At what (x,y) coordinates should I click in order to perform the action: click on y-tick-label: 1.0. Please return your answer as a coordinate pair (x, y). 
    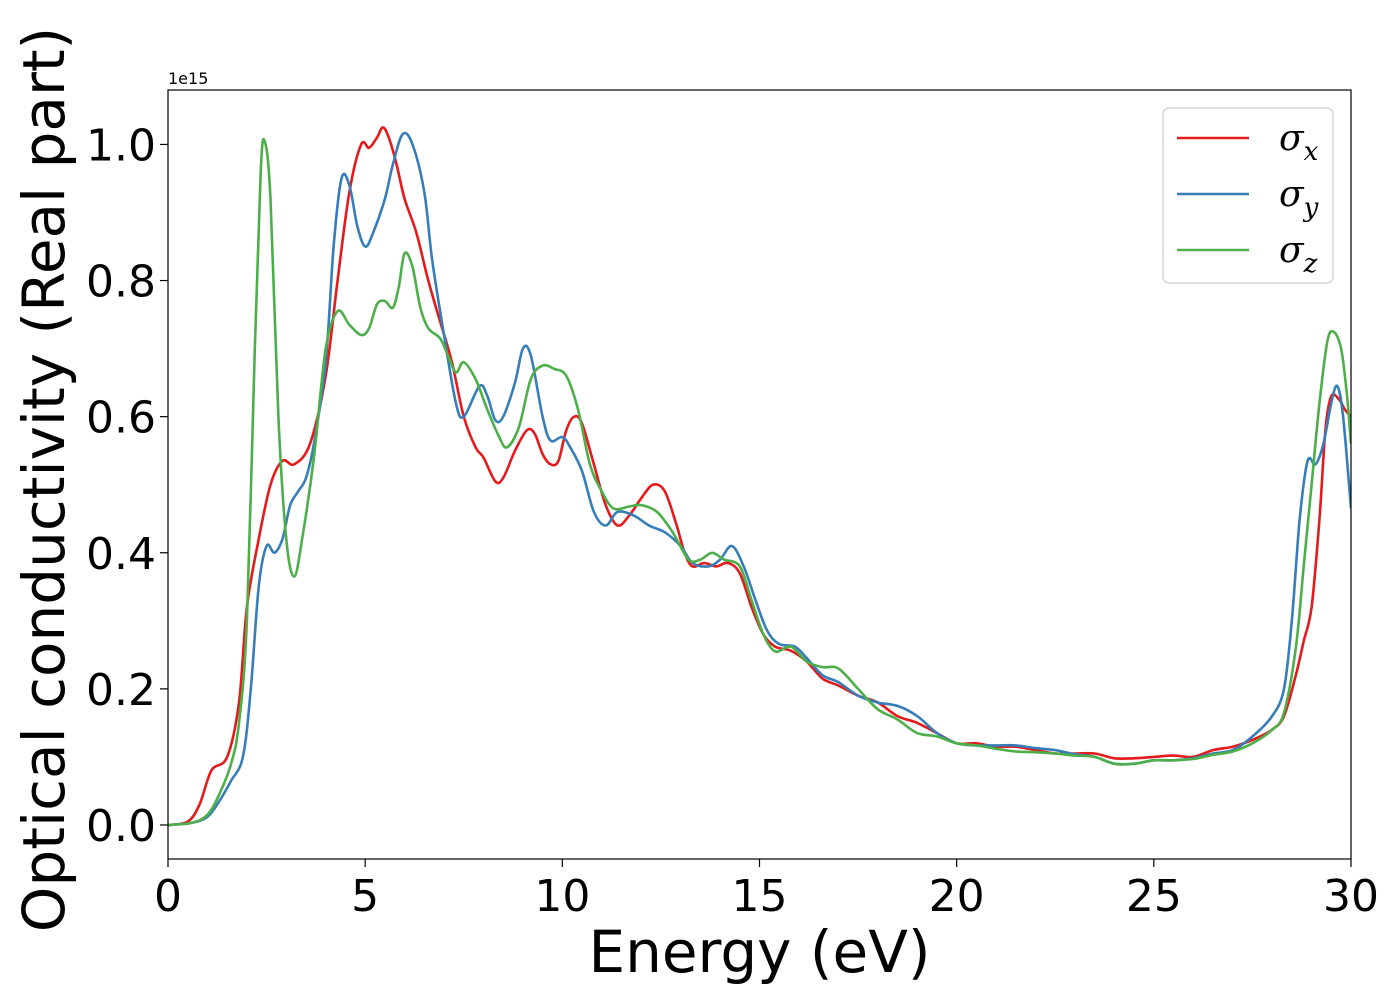
    Looking at the image, I should click on (121, 145).